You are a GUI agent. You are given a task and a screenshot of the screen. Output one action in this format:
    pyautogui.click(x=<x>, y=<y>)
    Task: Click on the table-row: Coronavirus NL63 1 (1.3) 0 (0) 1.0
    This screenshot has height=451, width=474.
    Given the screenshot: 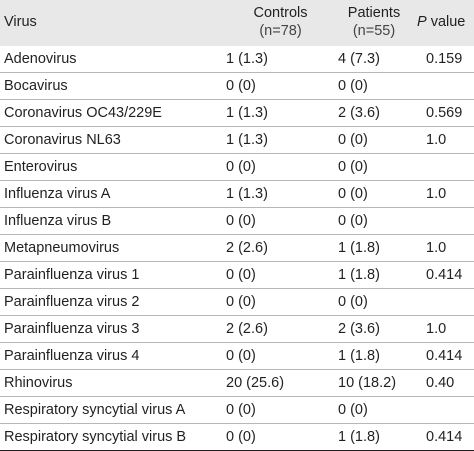 What is the action you would take?
    pyautogui.click(x=237, y=140)
    